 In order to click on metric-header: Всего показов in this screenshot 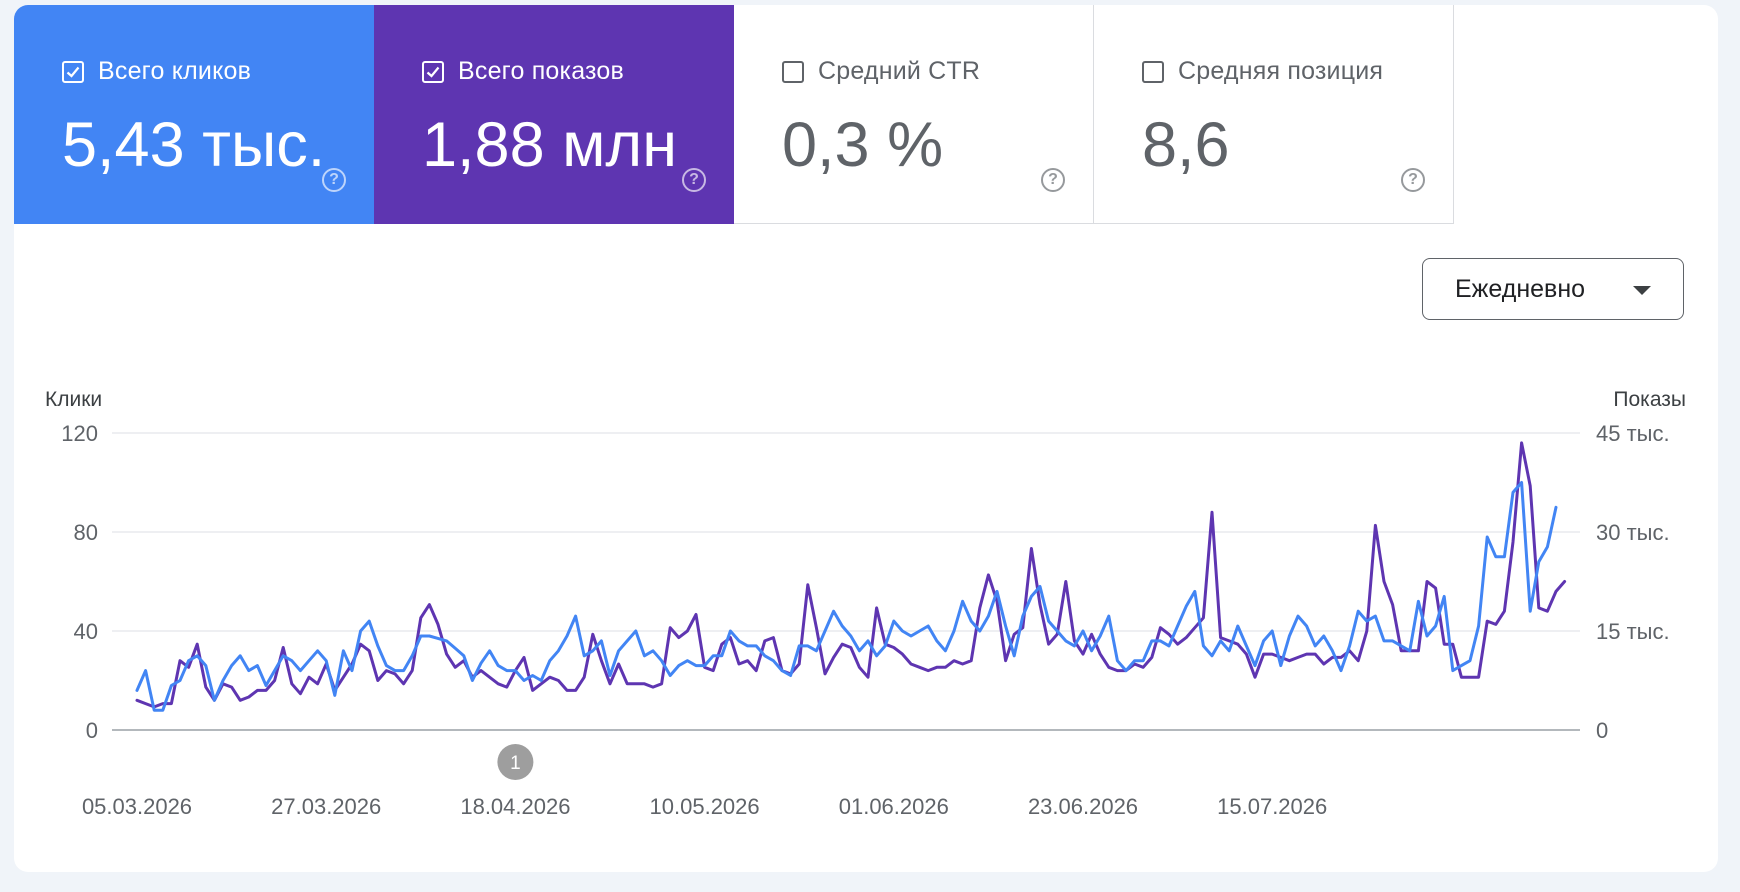, I will do `click(523, 71)`.